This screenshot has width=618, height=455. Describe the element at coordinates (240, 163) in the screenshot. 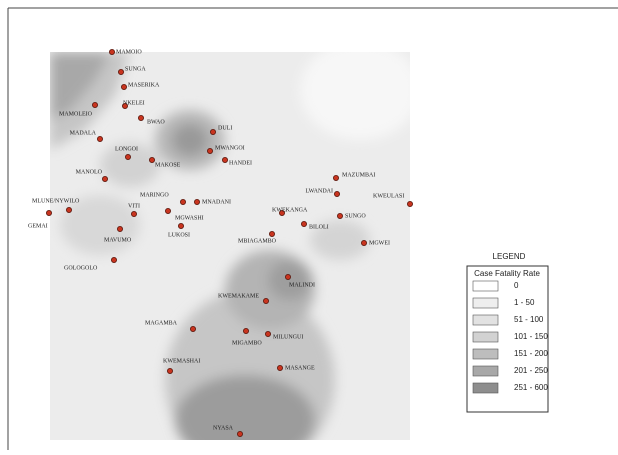

I see `place-label: HANDEI` at that location.